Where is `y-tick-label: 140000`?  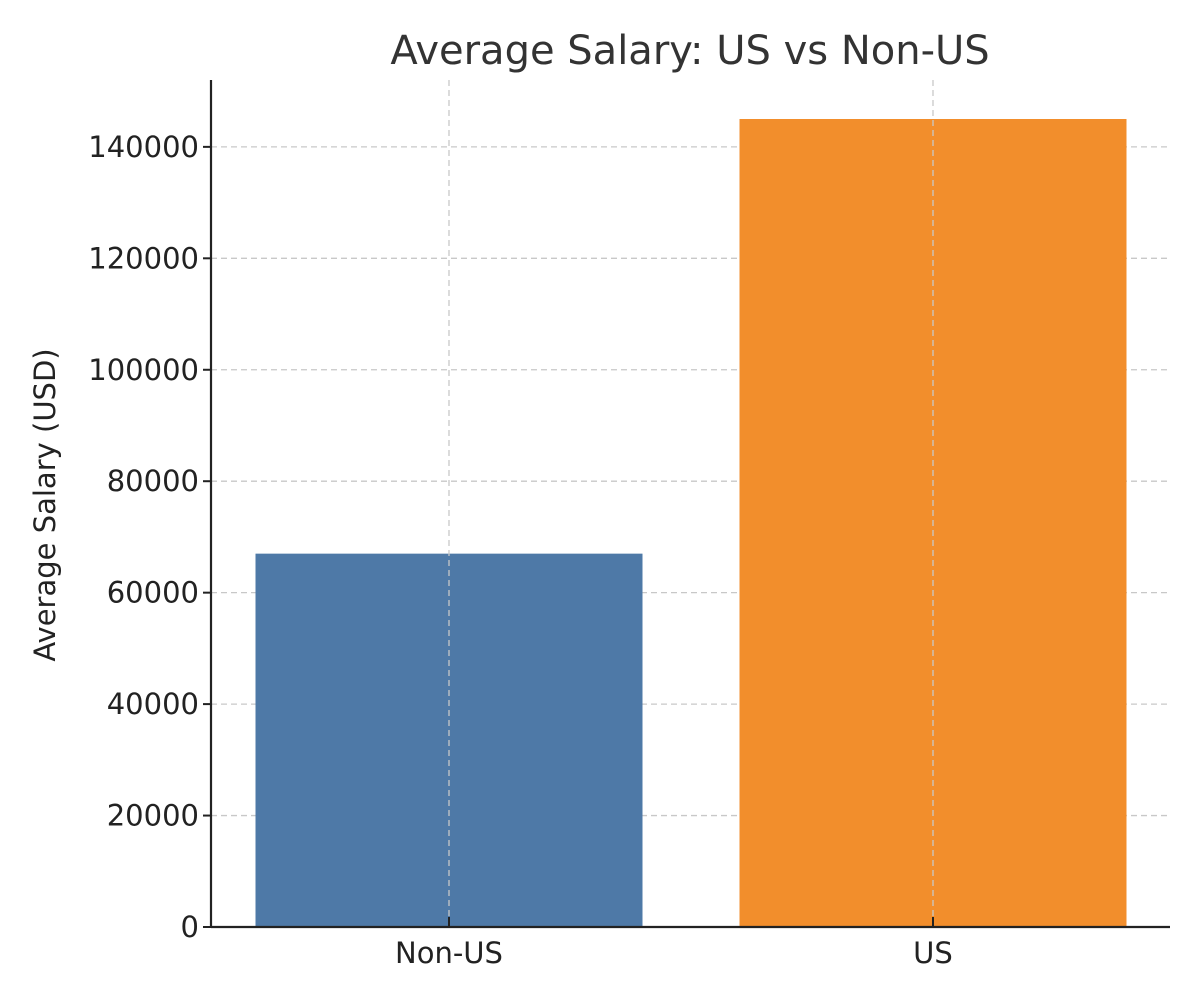
y-tick-label: 140000 is located at coordinates (143, 147).